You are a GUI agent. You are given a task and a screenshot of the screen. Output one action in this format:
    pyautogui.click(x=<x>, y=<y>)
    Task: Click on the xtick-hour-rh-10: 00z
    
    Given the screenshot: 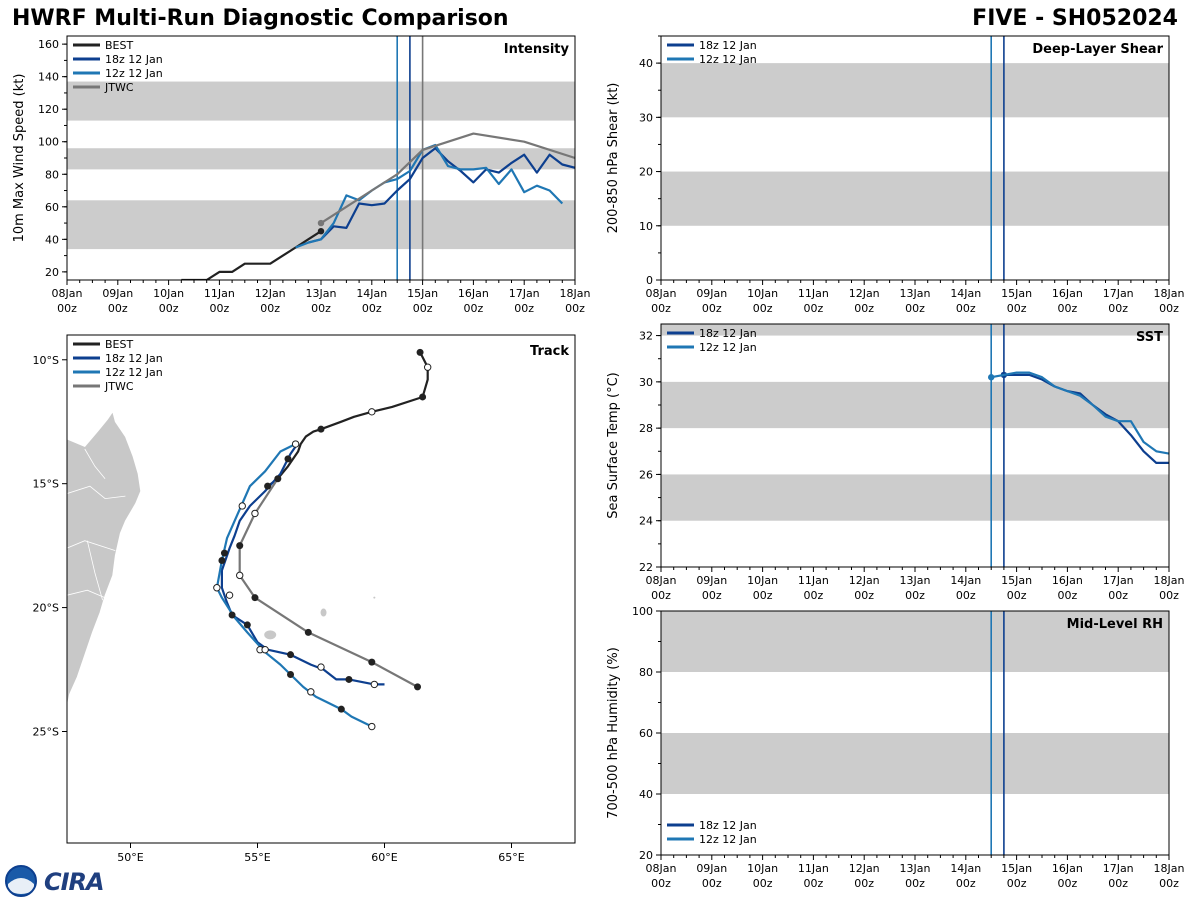 What is the action you would take?
    pyautogui.click(x=1169, y=883)
    